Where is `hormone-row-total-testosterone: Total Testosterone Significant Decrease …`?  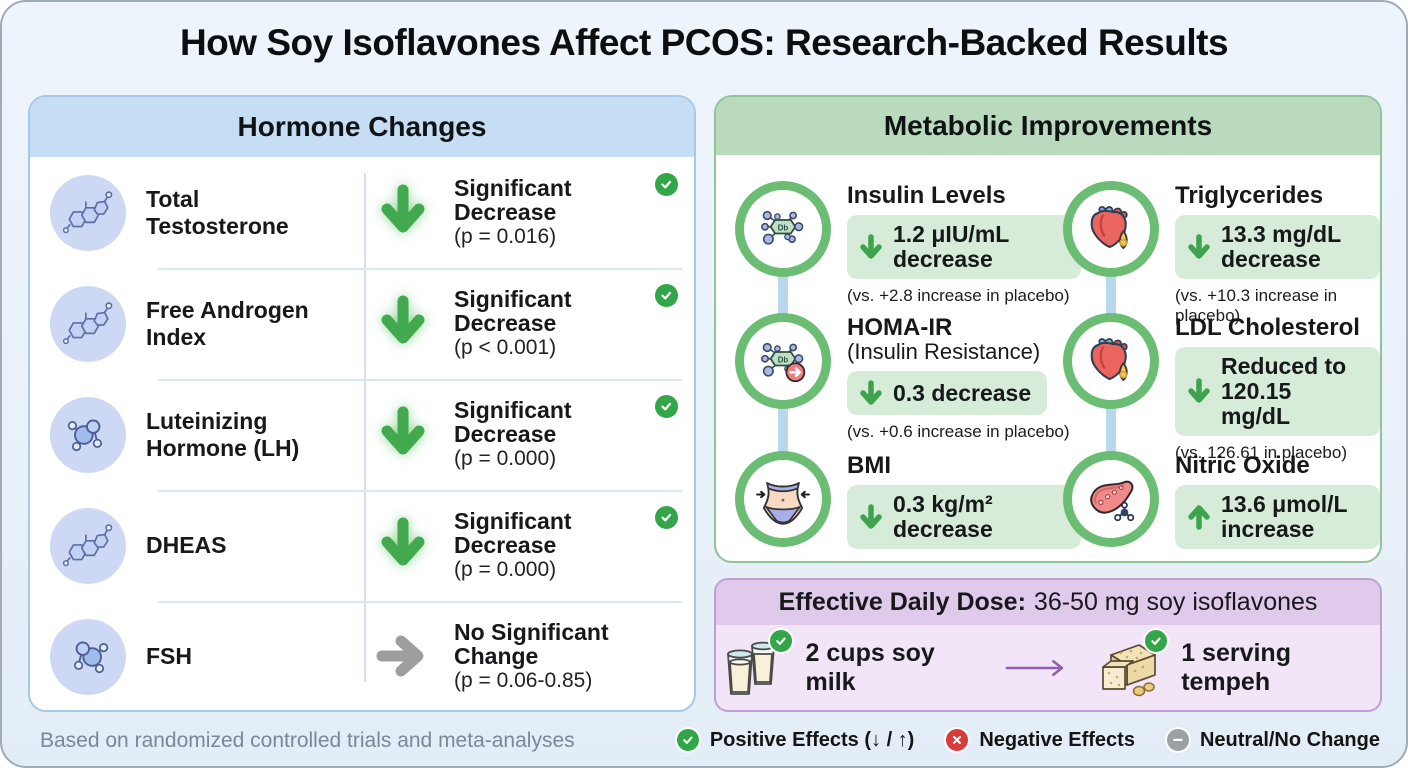
hormone-row-total-testosterone: Total Testosterone Significant Decrease … is located at coordinates (362, 212).